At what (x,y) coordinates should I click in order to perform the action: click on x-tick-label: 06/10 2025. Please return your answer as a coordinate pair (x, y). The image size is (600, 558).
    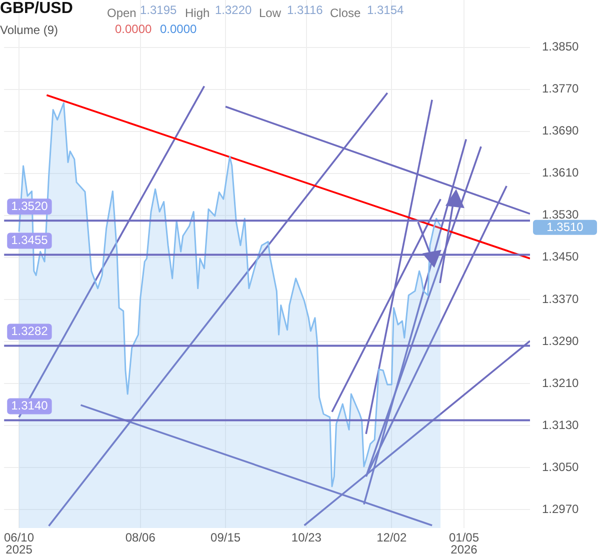
    Looking at the image, I should click on (19, 543).